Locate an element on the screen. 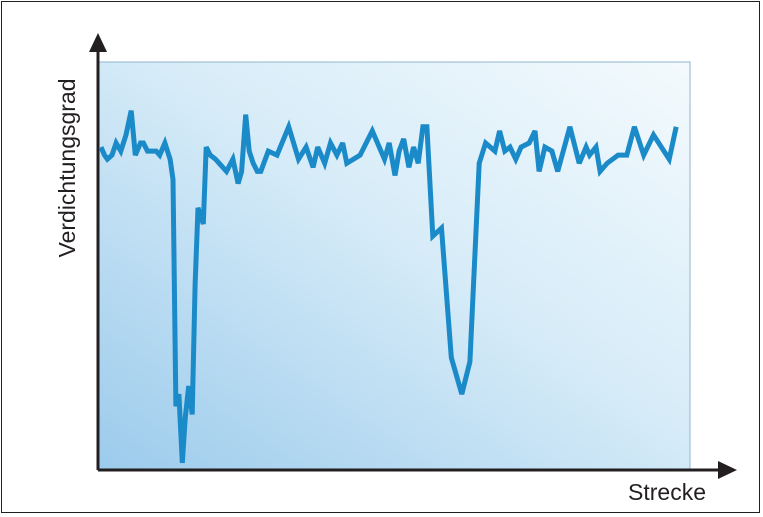  y-axis-arrow is located at coordinates (98, 42).